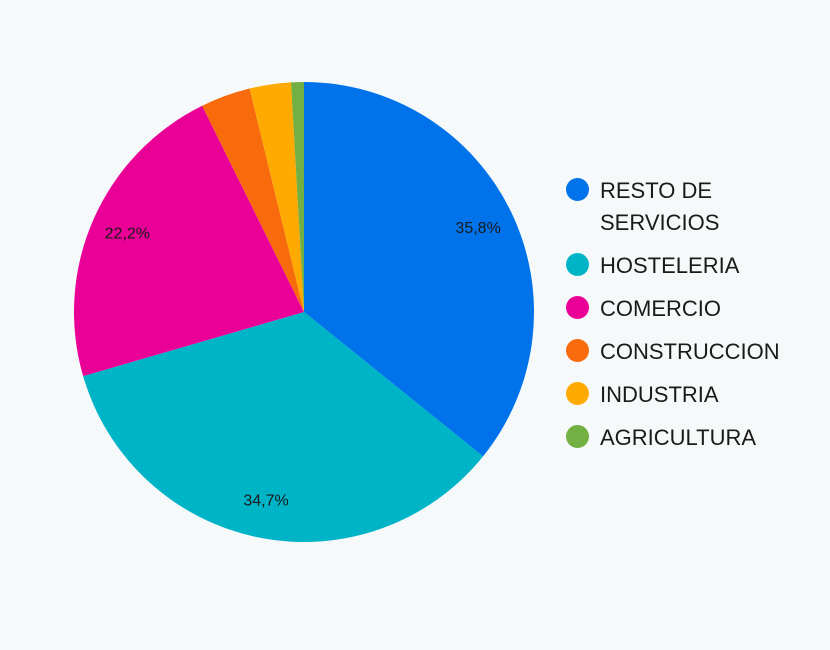  I want to click on legend-item: RESTO DE SERVICIOS, so click(691, 207).